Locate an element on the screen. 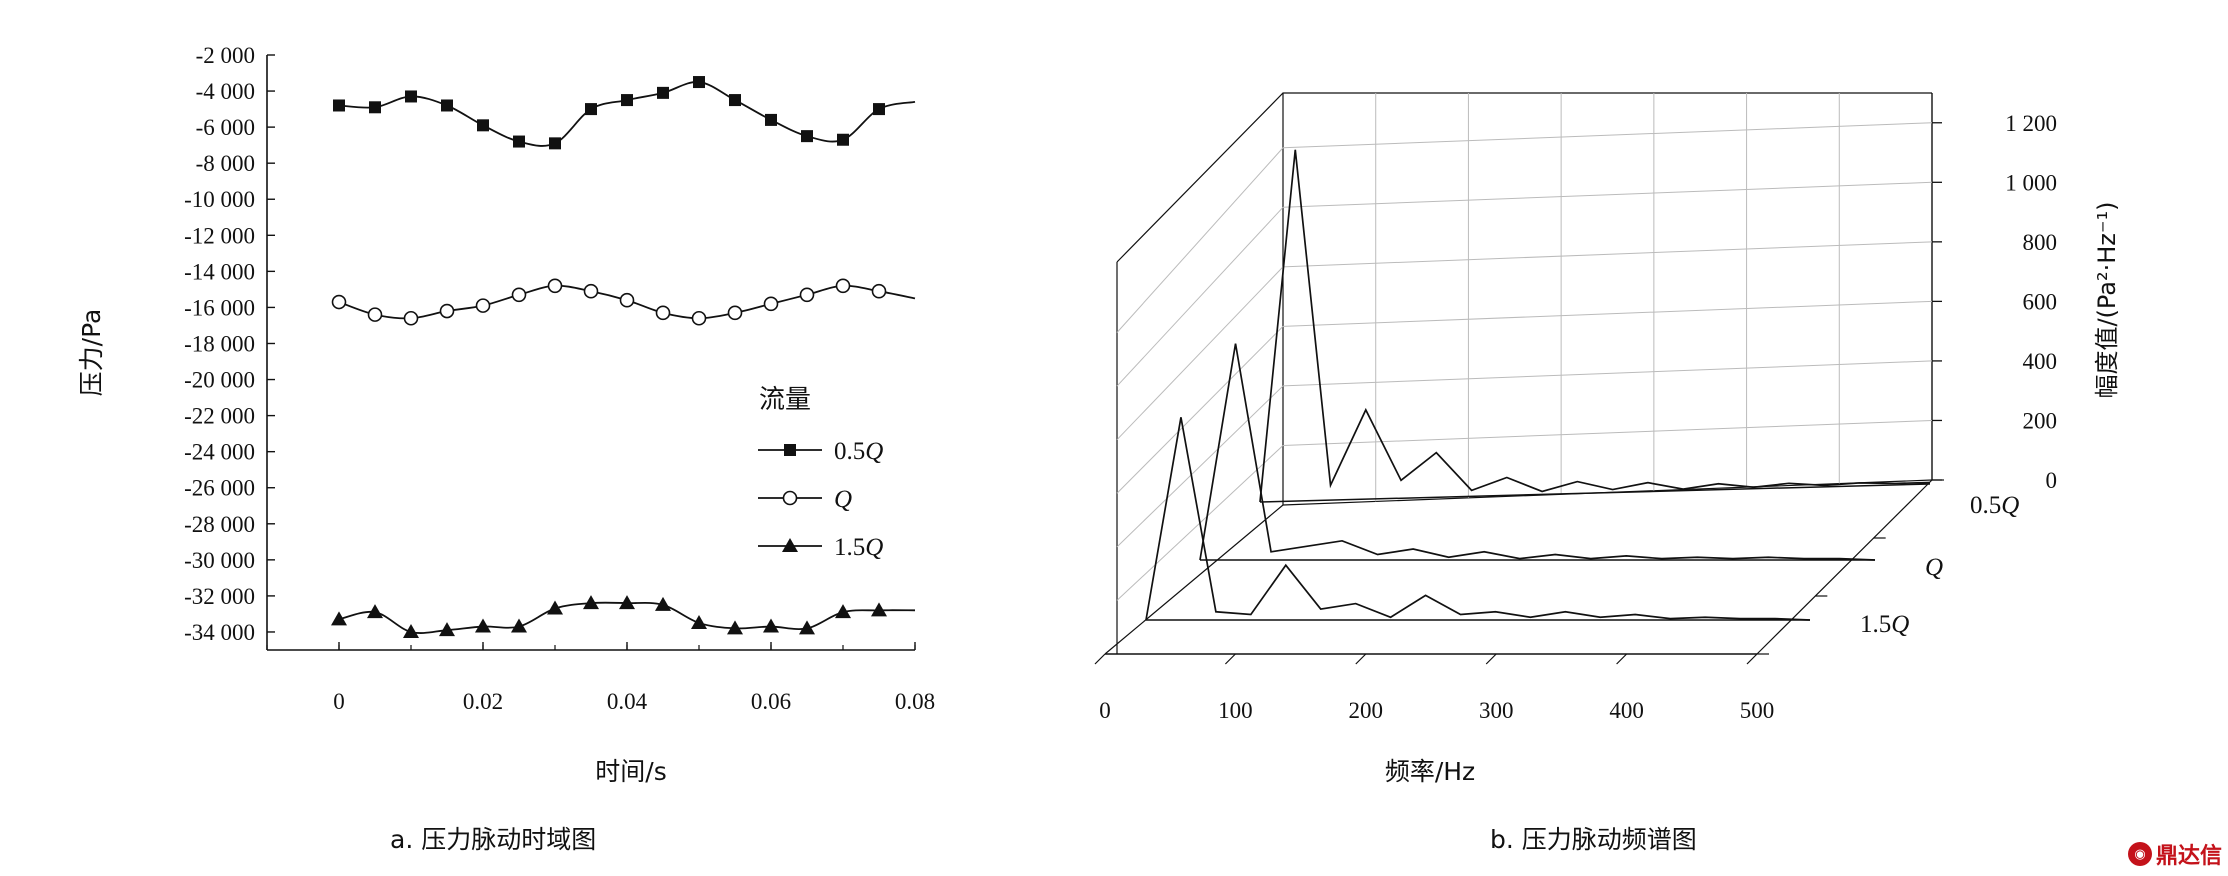 The image size is (2228, 876). y-tick-label: -30 000 is located at coordinates (219, 560).